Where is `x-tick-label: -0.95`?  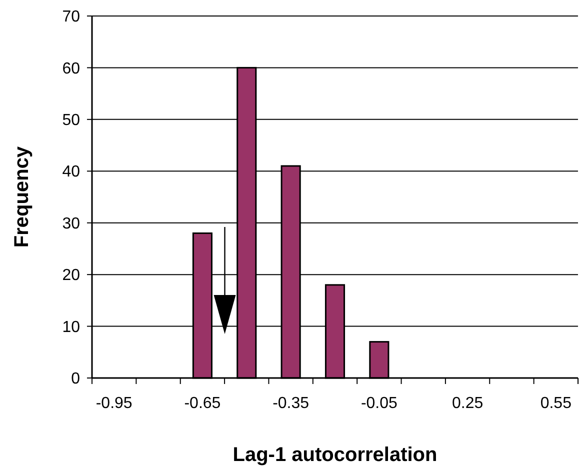 x-tick-label: -0.95 is located at coordinates (114, 403).